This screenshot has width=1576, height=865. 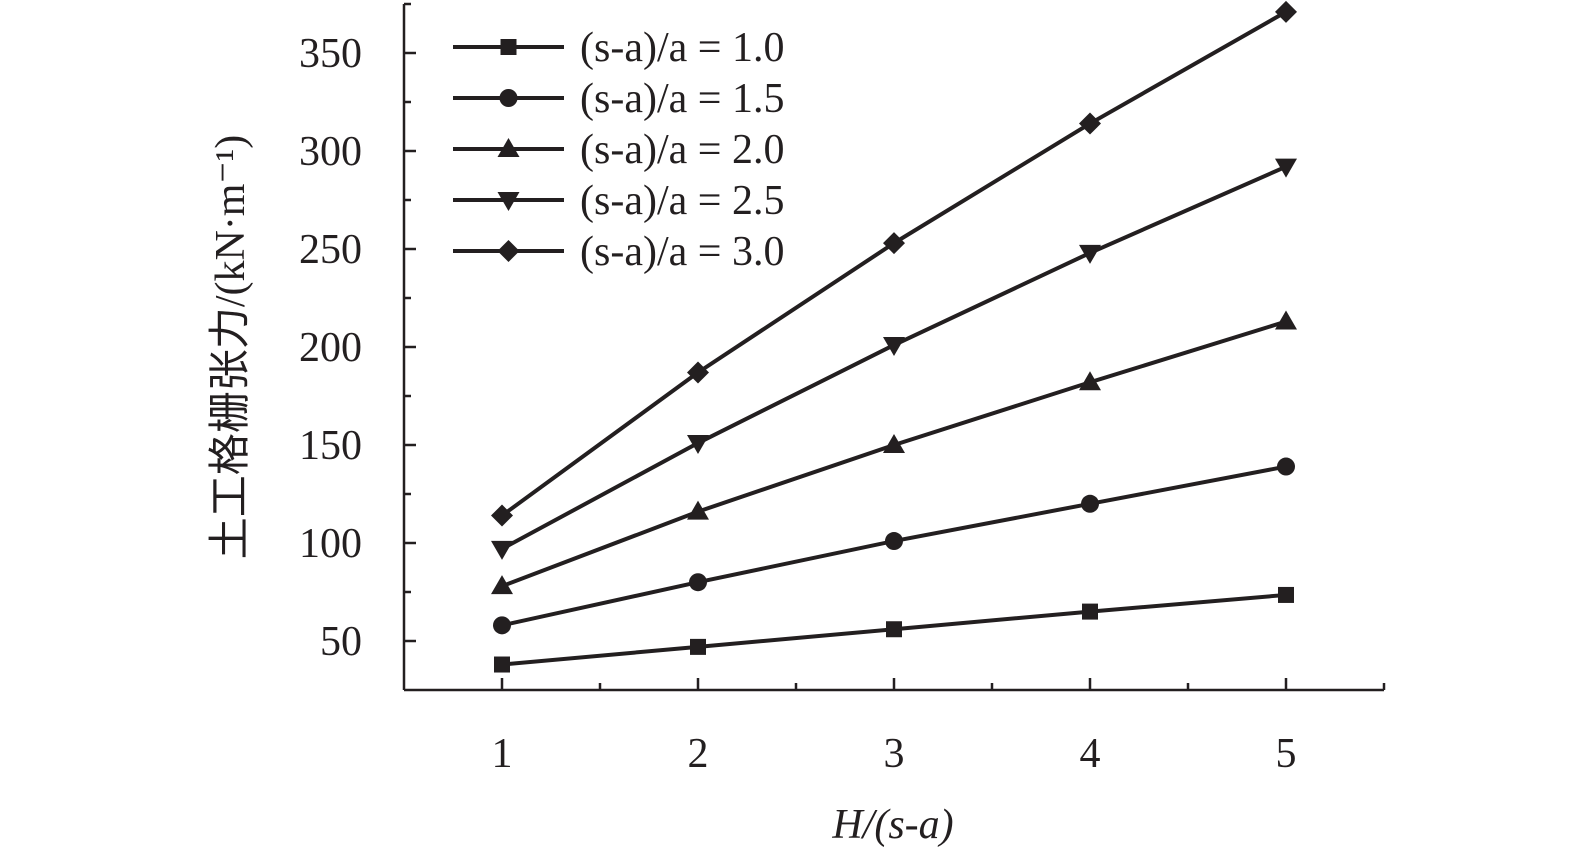 I want to click on legend-label: (s-a)/a = 2.5, so click(x=682, y=201).